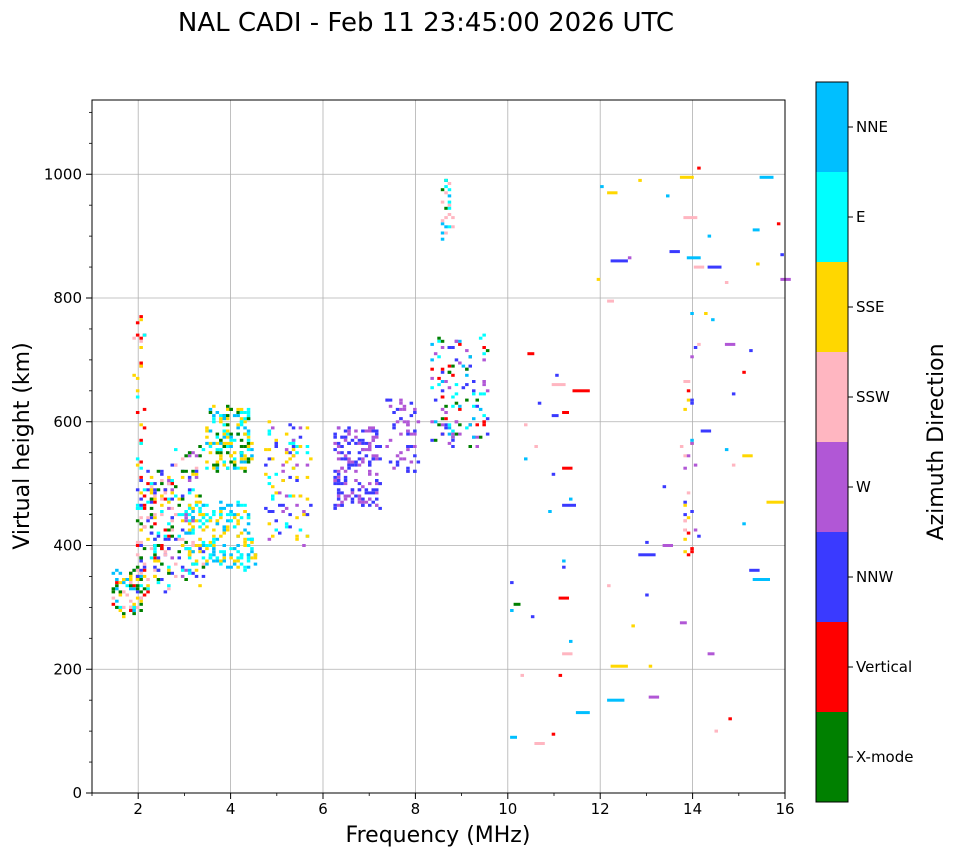 The height and width of the screenshot is (857, 958). I want to click on x-tick-label: 2, so click(138, 809).